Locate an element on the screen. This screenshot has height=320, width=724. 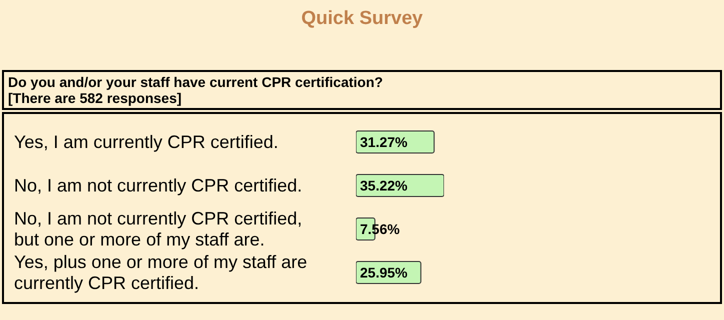
data-label: 25.95% is located at coordinates (384, 272).